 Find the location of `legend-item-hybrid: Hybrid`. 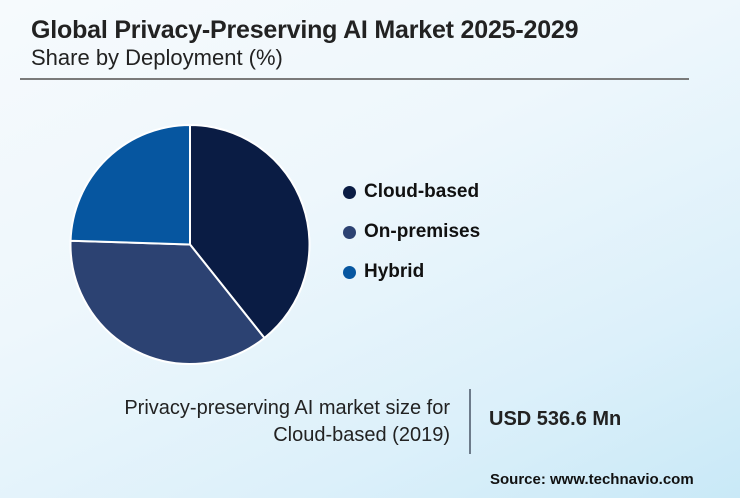

legend-item-hybrid: Hybrid is located at coordinates (411, 272).